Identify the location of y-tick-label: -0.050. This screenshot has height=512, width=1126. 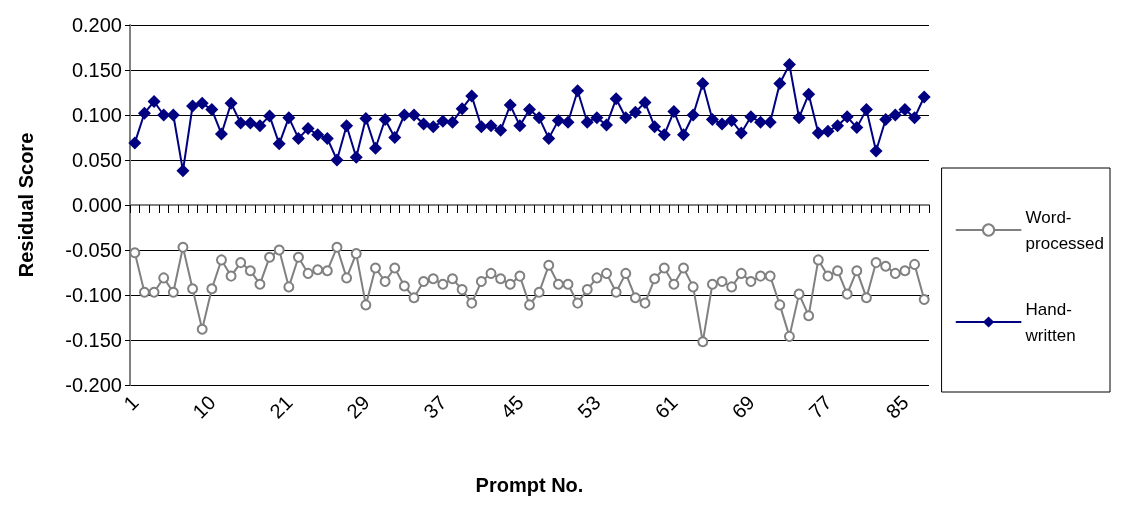
(93, 250).